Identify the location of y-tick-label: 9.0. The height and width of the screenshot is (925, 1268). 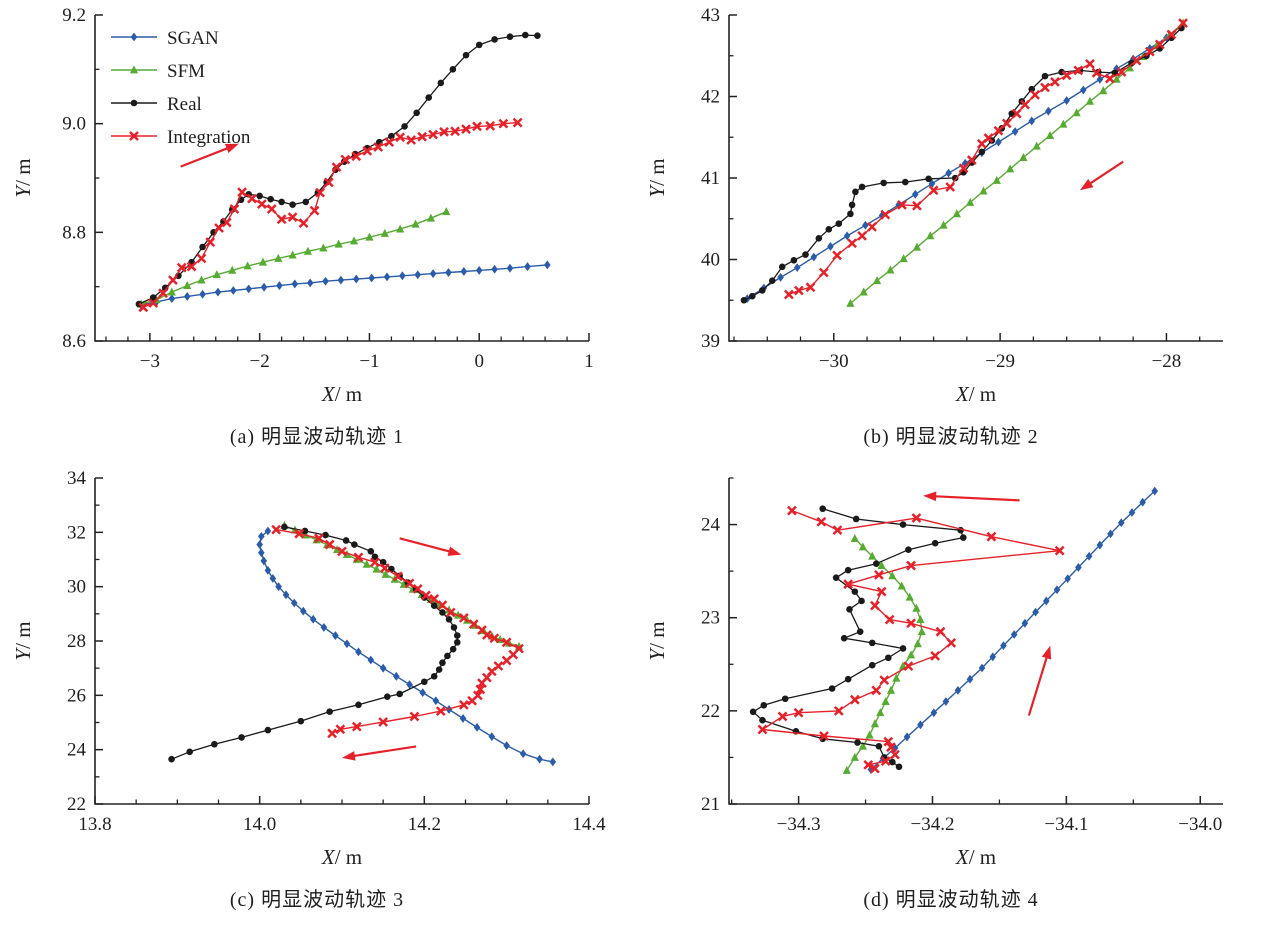
(74, 124).